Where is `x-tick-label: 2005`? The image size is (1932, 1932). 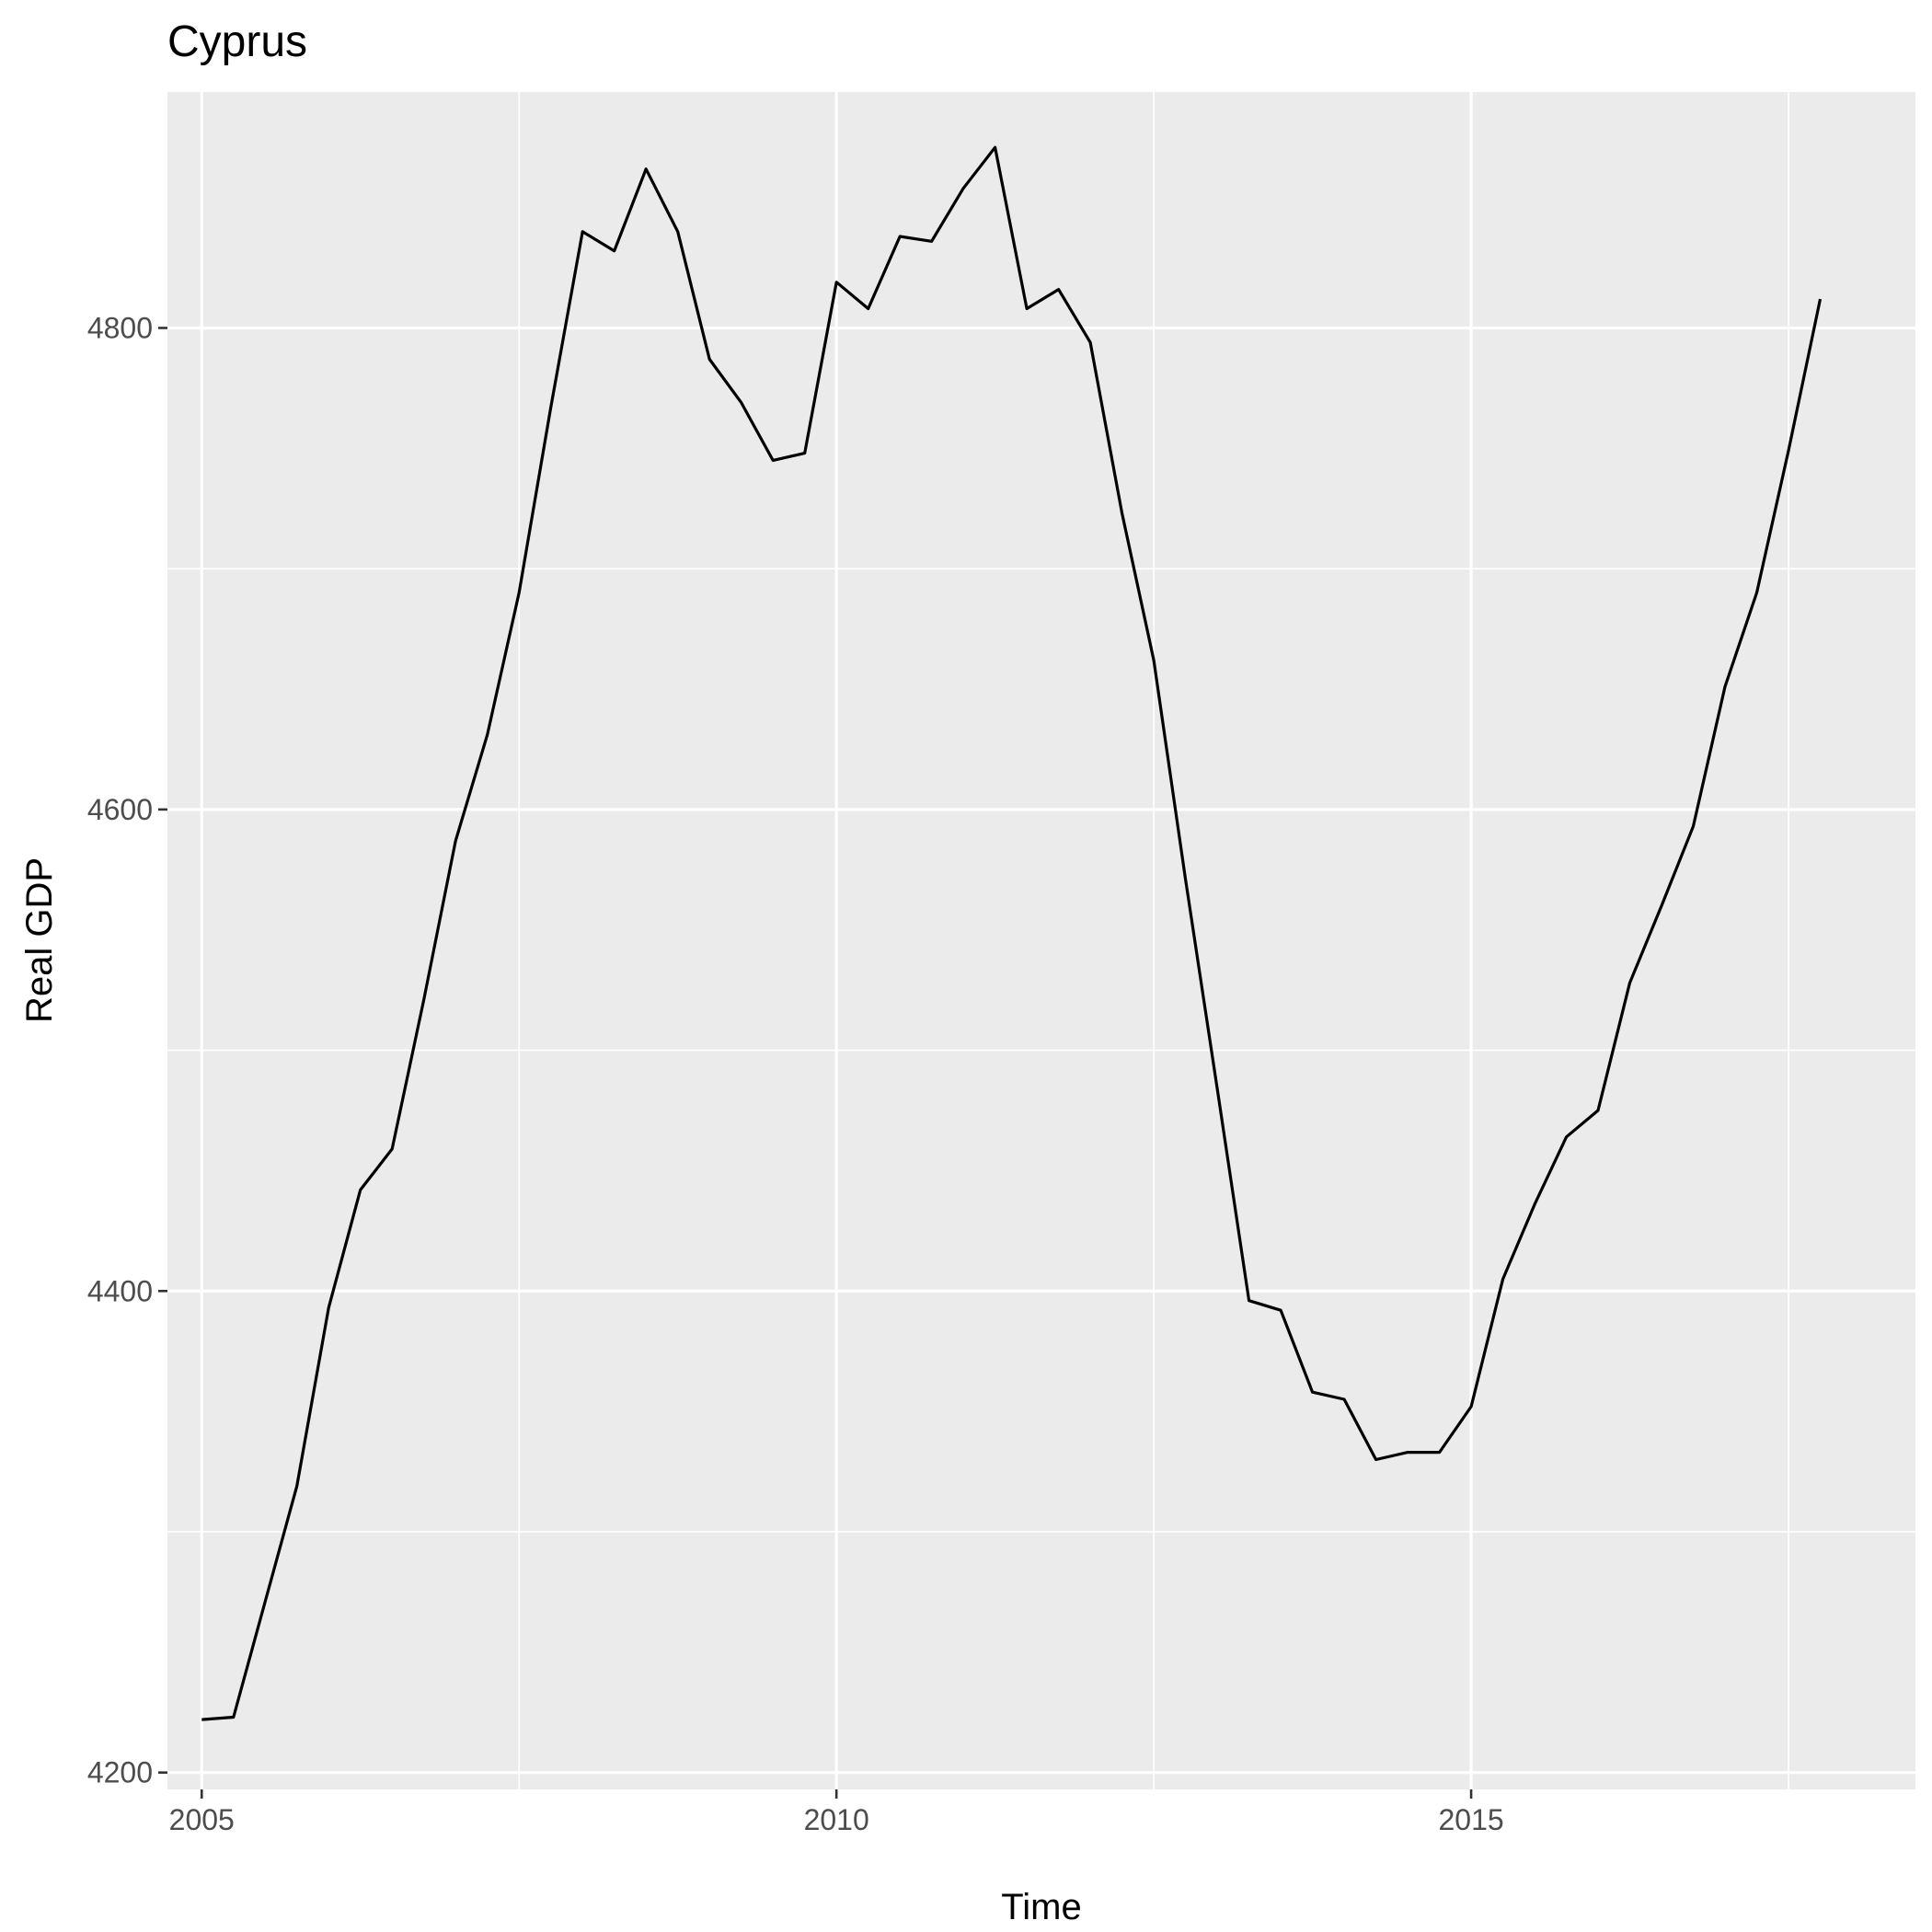
x-tick-label: 2005 is located at coordinates (202, 1819).